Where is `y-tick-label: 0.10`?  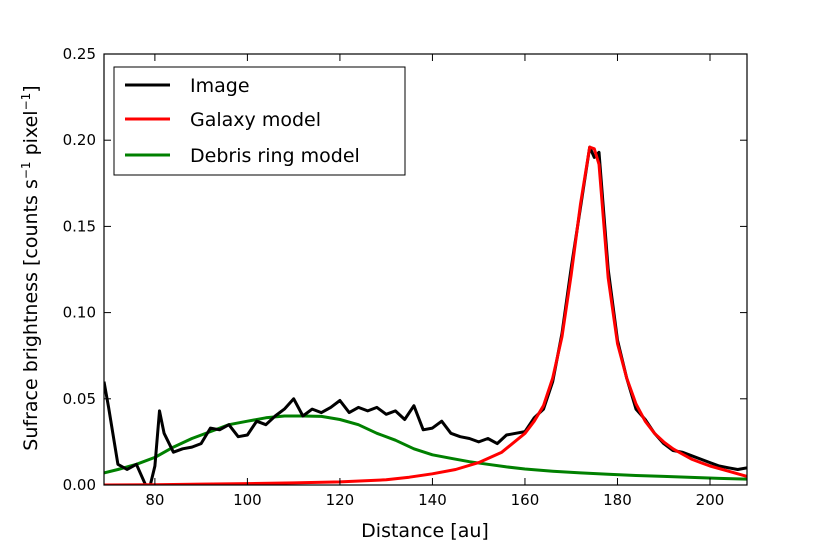 y-tick-label: 0.10 is located at coordinates (79, 313).